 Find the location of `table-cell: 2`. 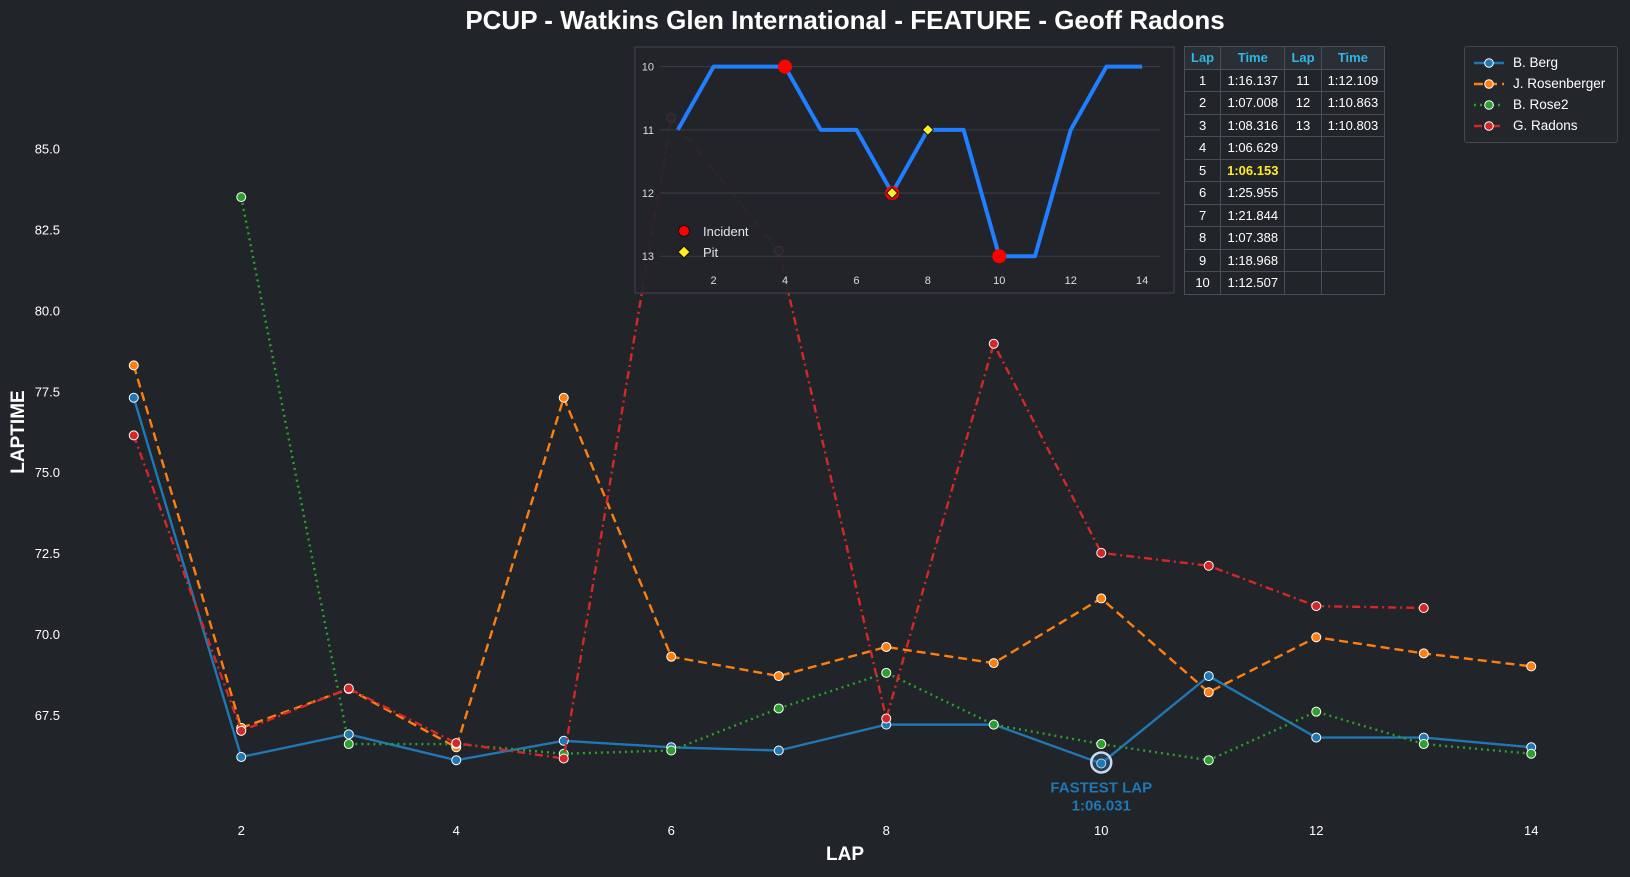

table-cell: 2 is located at coordinates (1202, 103).